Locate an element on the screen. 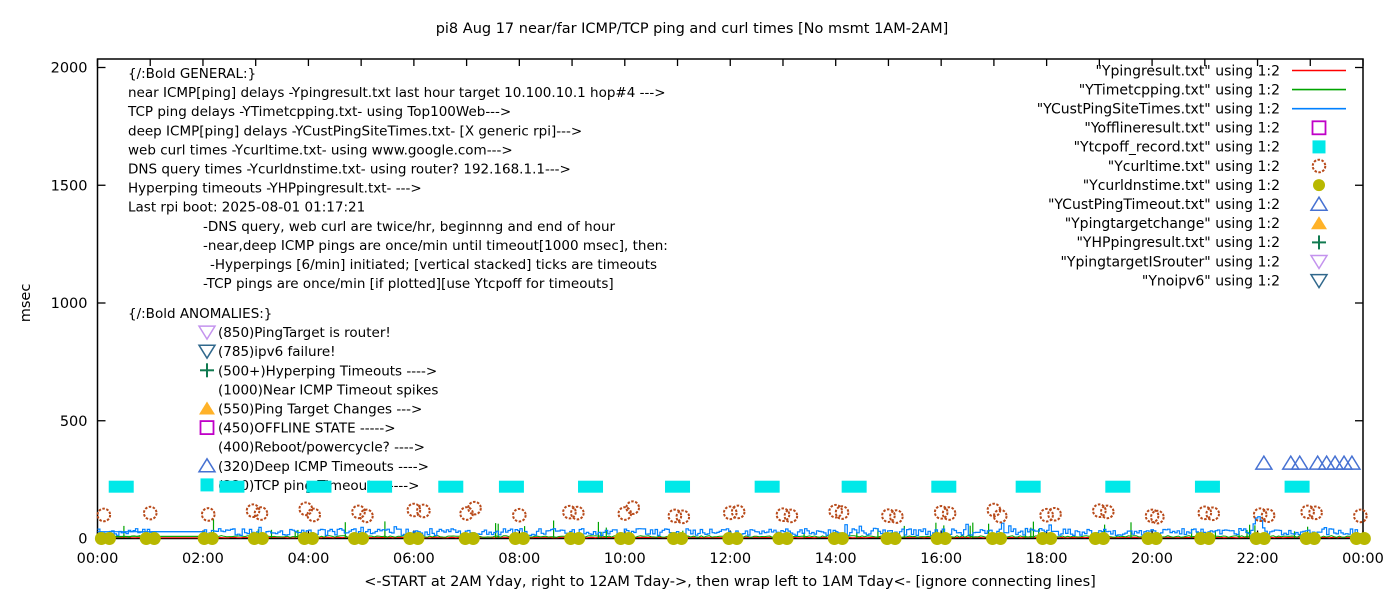  x-tick-label: 08:00 is located at coordinates (519, 559).